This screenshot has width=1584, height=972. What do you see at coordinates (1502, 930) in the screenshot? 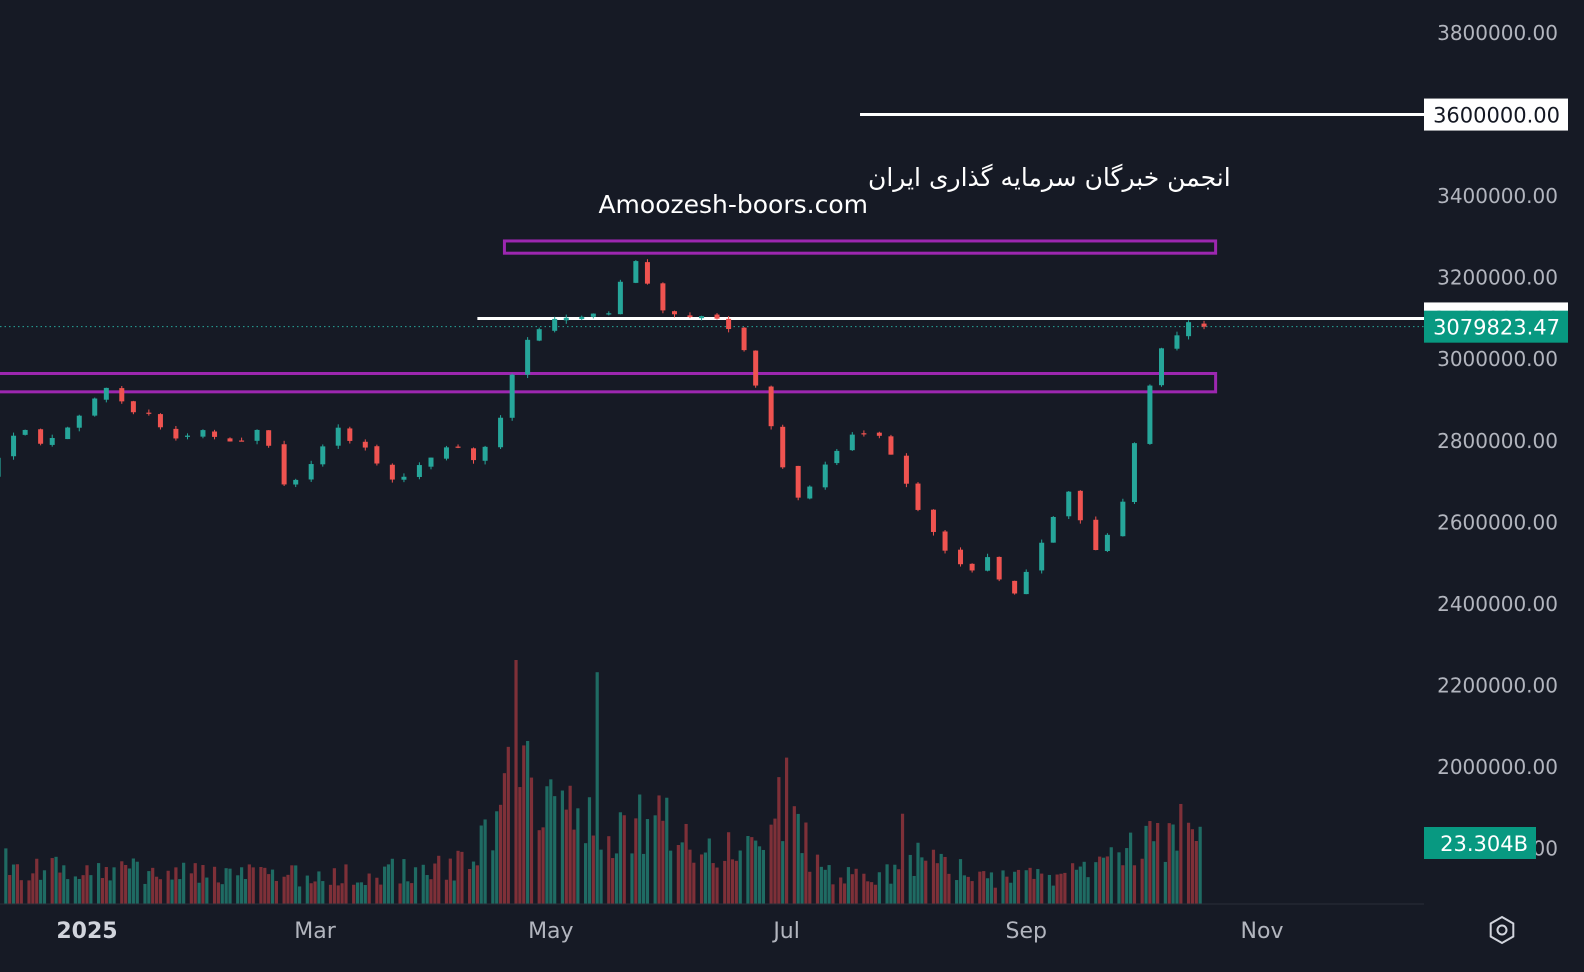
I see `settings-icon` at bounding box center [1502, 930].